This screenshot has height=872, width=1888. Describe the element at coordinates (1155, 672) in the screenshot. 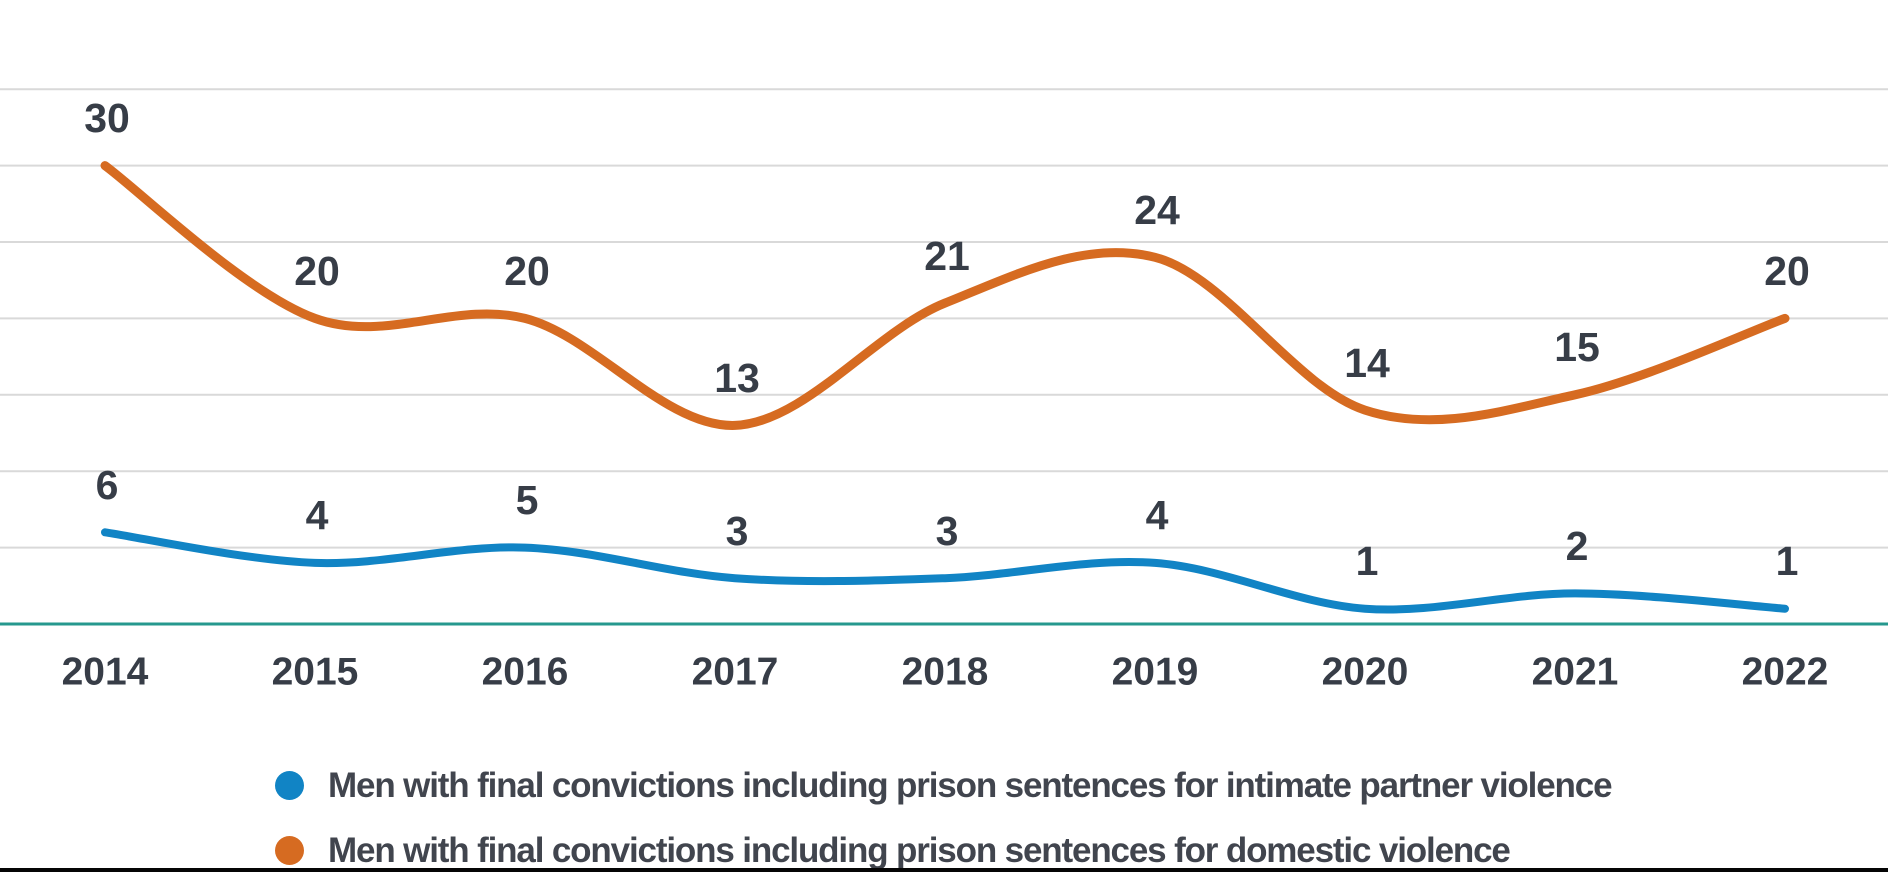

I see `svg-text: 2019` at that location.